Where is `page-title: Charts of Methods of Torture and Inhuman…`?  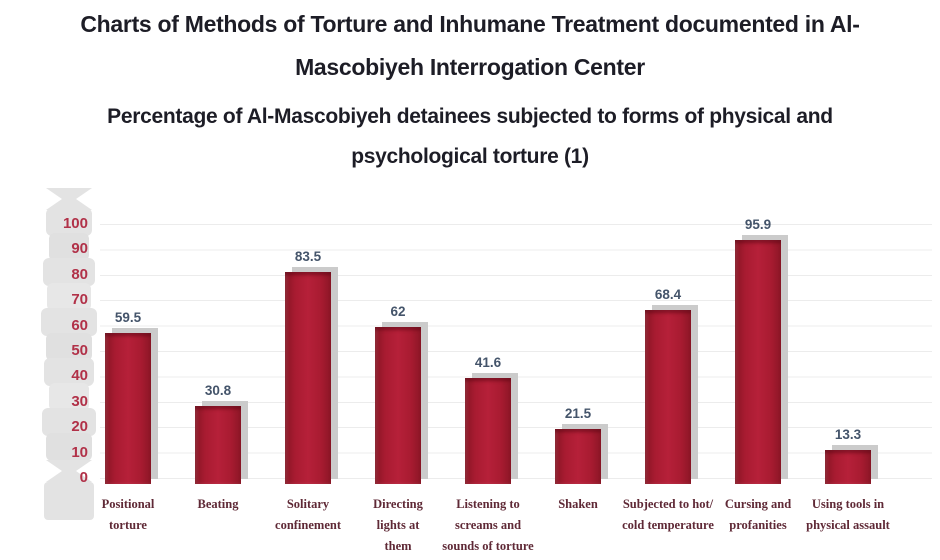
page-title: Charts of Methods of Torture and Inhuman… is located at coordinates (470, 45).